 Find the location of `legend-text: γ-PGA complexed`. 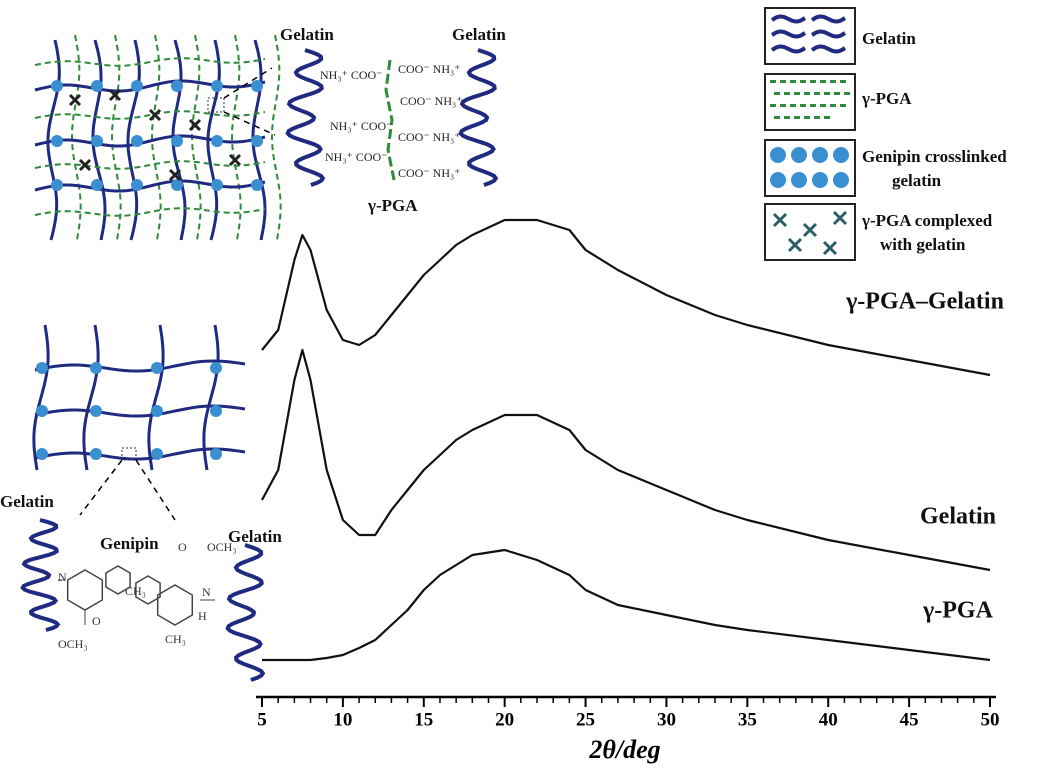

legend-text: γ-PGA complexed is located at coordinates (927, 220).